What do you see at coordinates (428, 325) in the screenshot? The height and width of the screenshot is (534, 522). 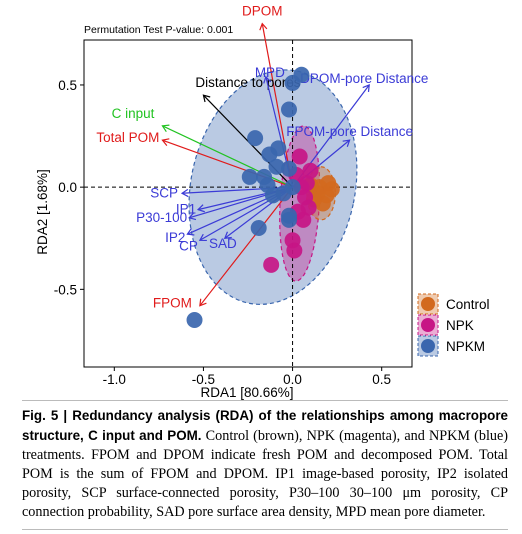 I see `legend-dot-npk` at bounding box center [428, 325].